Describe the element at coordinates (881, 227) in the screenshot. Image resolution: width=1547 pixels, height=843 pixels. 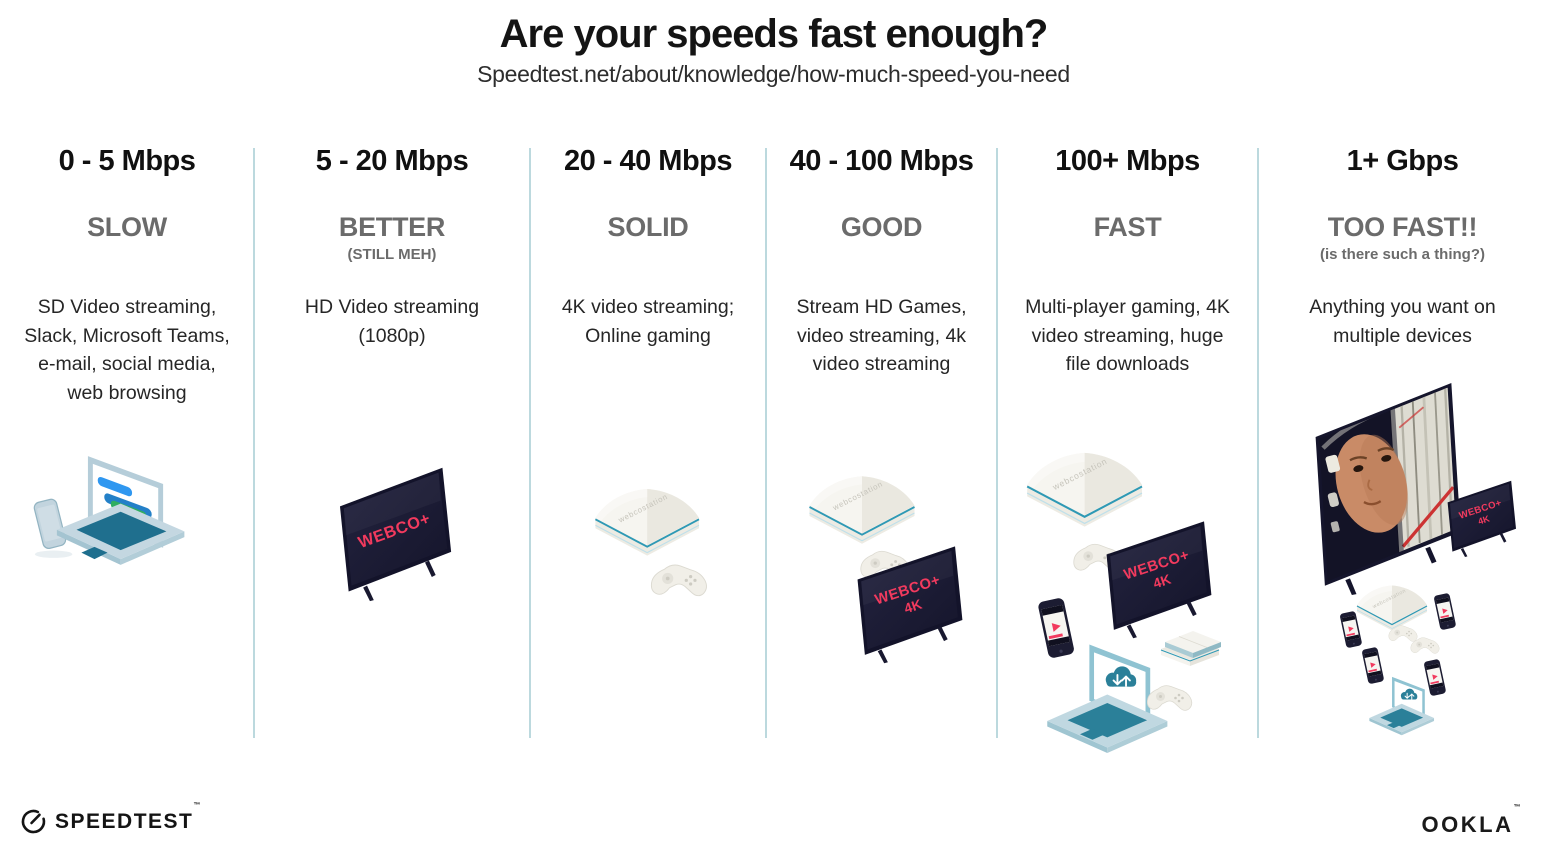
I see `rating-label: GOOD` at that location.